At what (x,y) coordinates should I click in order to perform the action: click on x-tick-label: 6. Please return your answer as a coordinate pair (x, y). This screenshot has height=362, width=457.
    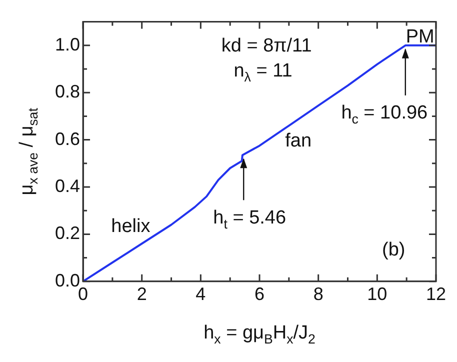
    Looking at the image, I should click on (259, 294).